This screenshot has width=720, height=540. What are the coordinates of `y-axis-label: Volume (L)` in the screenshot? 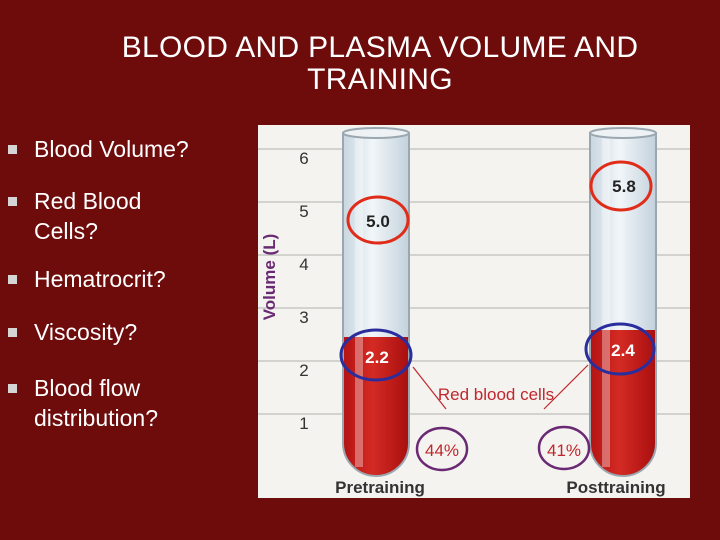 It's located at (269, 277).